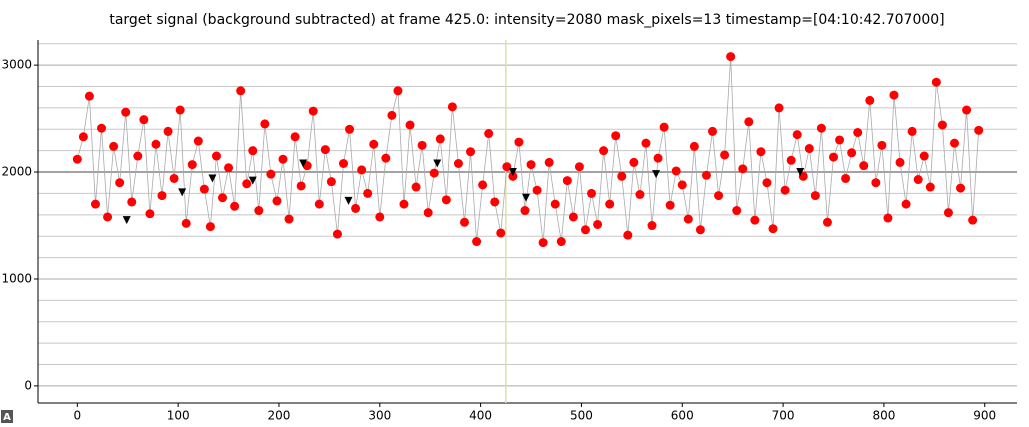 Image resolution: width=1029 pixels, height=427 pixels. Describe the element at coordinates (7, 417) in the screenshot. I see `corner-icon: A` at that location.